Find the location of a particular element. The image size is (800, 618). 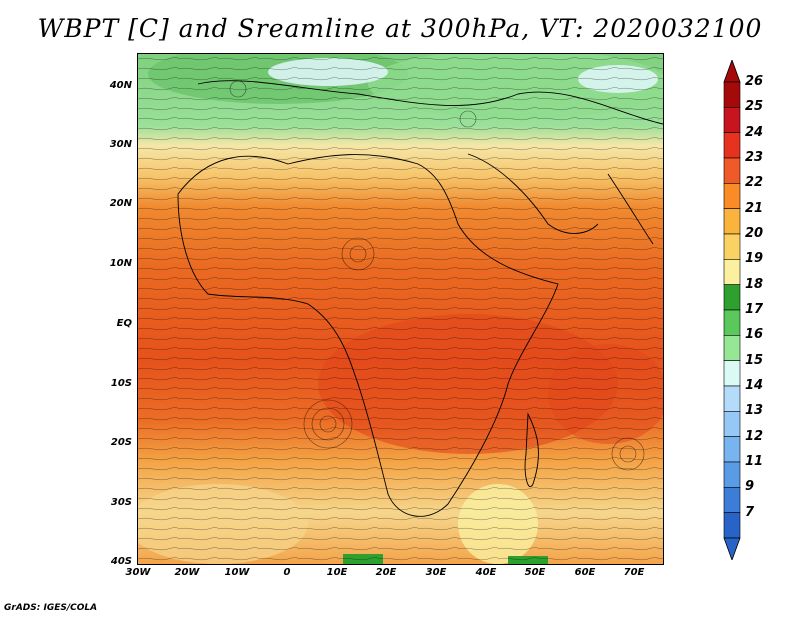

credit-text: GrADS: IGES/COLA is located at coordinates (51, 608).